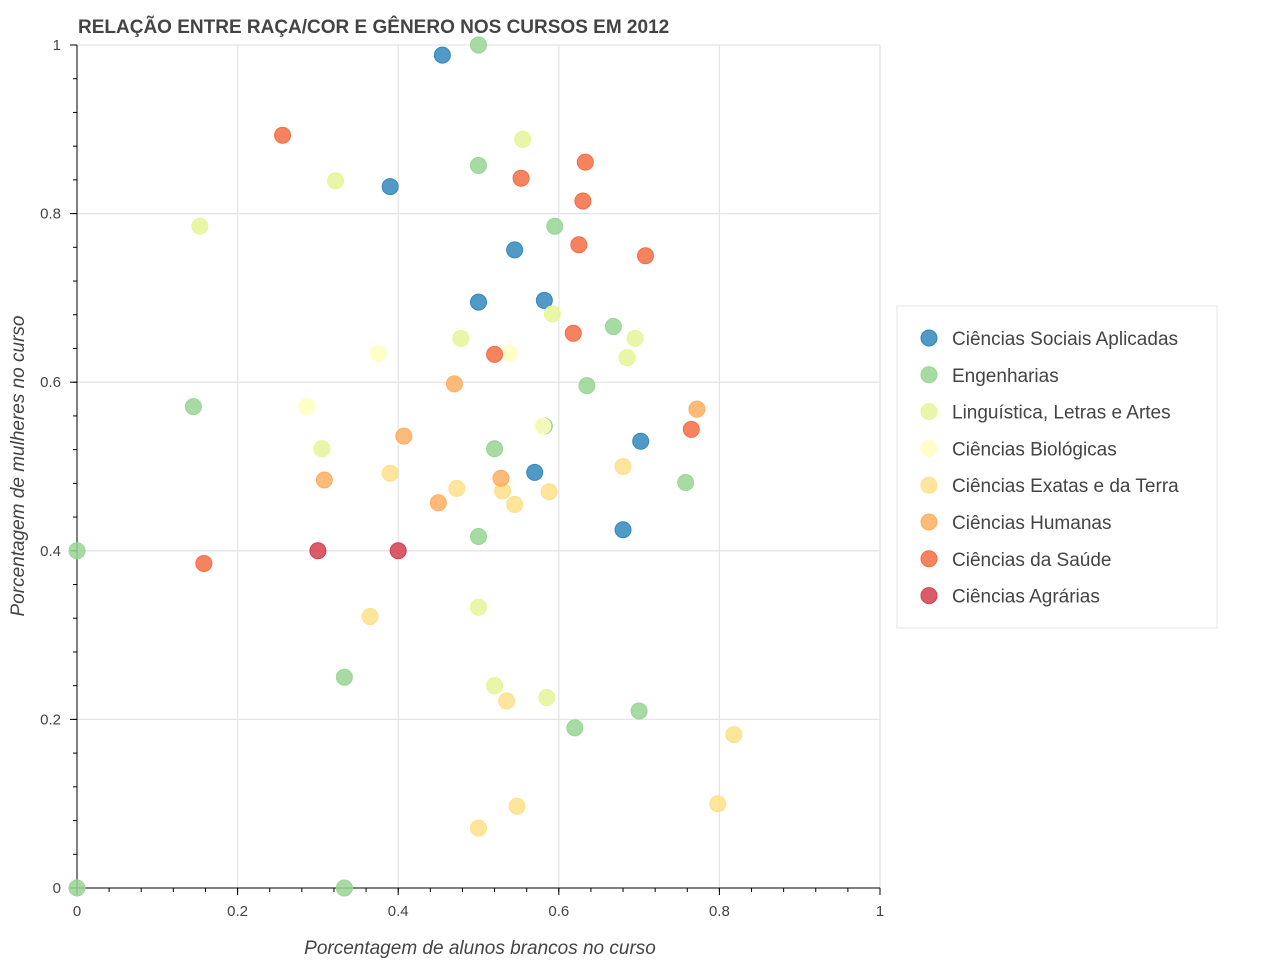 This screenshot has height=960, width=1280. What do you see at coordinates (480, 948) in the screenshot?
I see `x-axis-label: Porcentagem de alunos brancos no curso` at bounding box center [480, 948].